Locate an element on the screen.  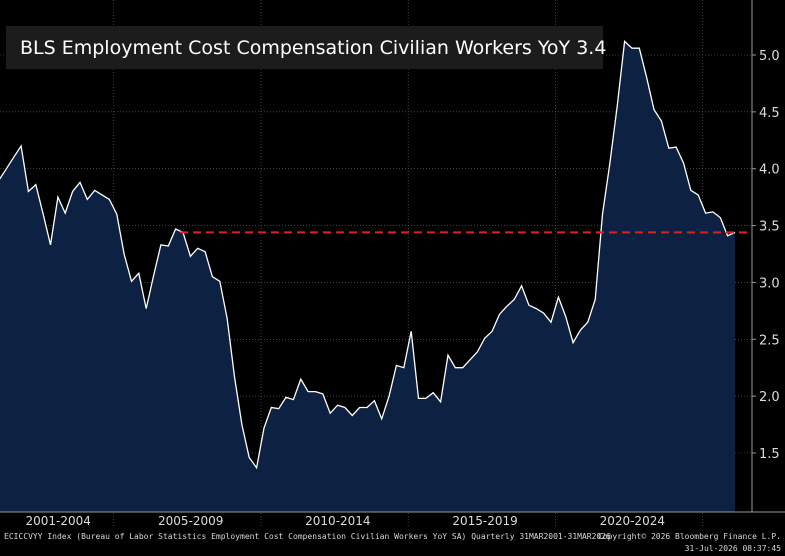
y-tick-label: 5.0 is located at coordinates (769, 56).